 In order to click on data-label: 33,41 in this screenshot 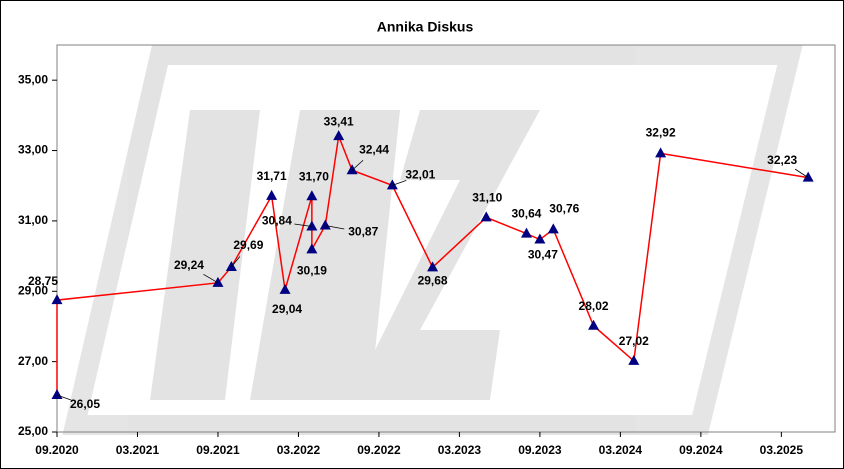, I will do `click(339, 121)`.